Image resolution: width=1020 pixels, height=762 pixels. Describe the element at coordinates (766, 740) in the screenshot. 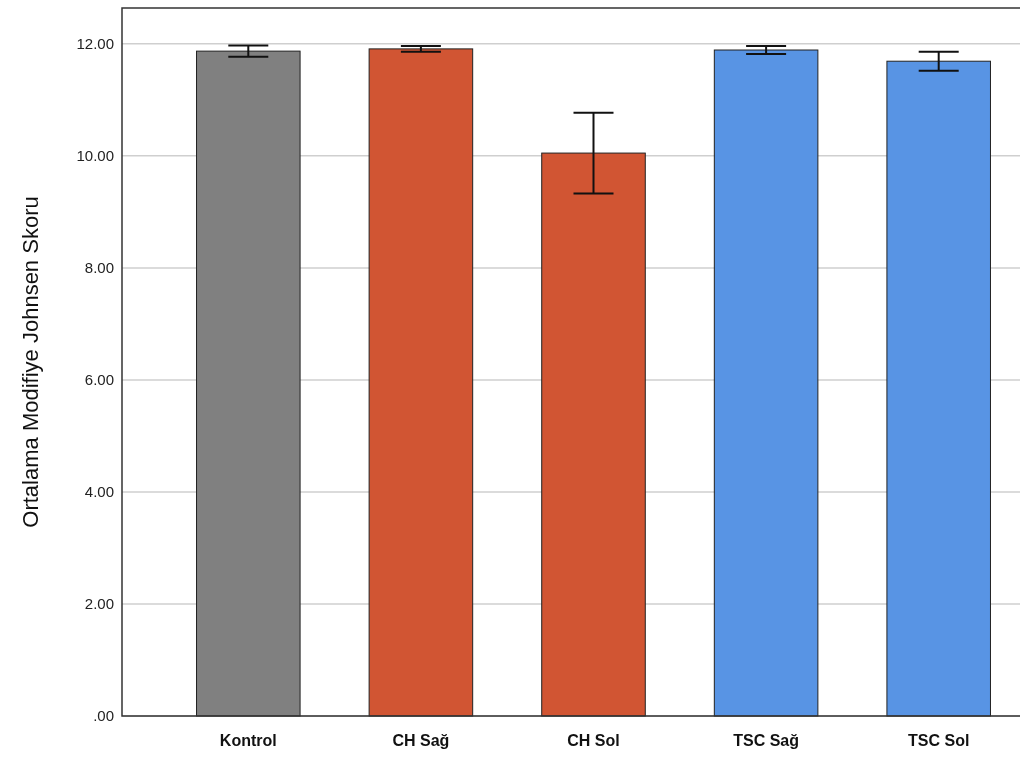

I see `x-tick-label: TSC Sağ` at that location.